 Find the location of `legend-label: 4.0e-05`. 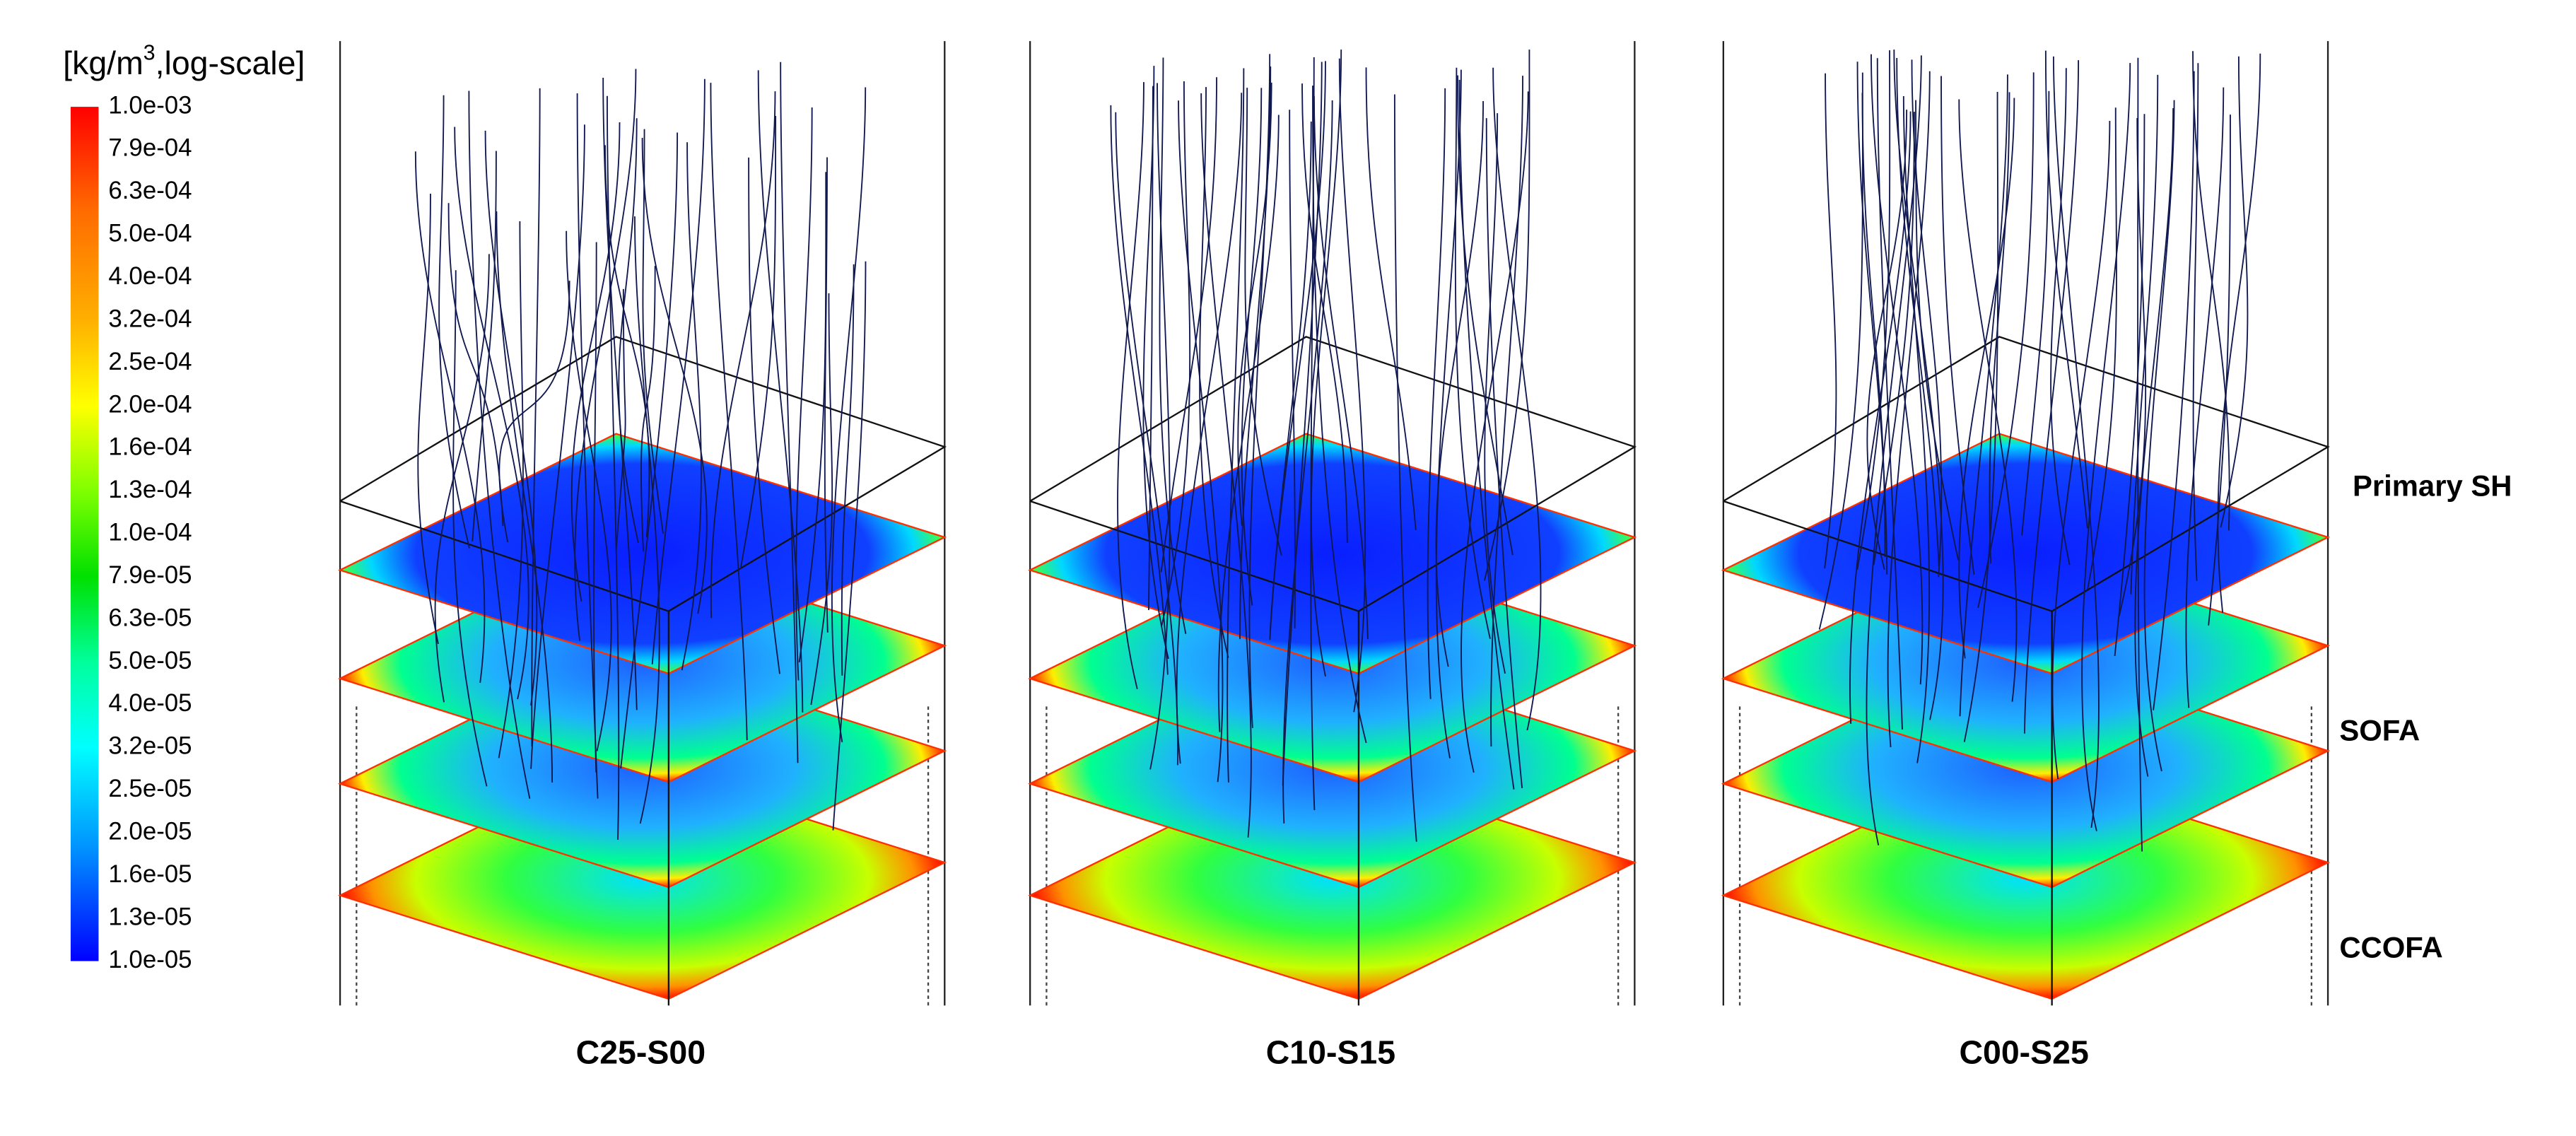

legend-label: 4.0e-05 is located at coordinates (150, 703).